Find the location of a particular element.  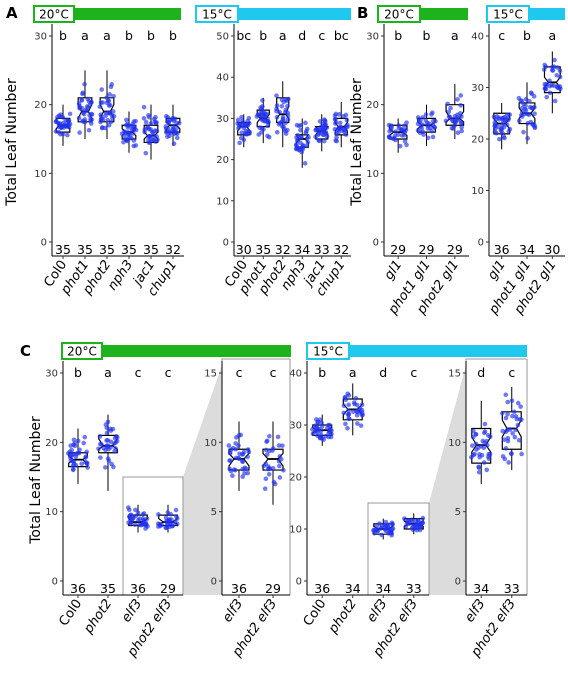

panel-label: C is located at coordinates (25, 351).